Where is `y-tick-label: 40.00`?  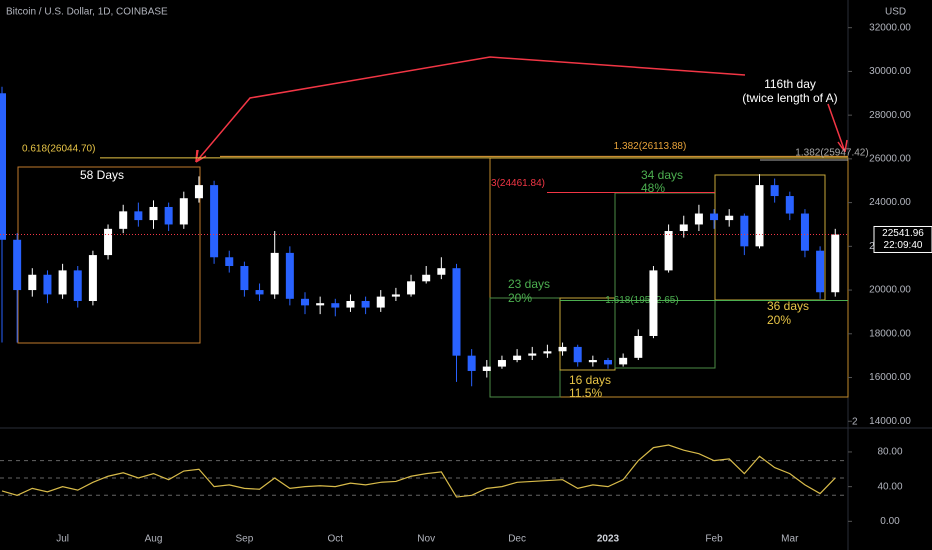
y-tick-label: 40.00 is located at coordinates (889, 486).